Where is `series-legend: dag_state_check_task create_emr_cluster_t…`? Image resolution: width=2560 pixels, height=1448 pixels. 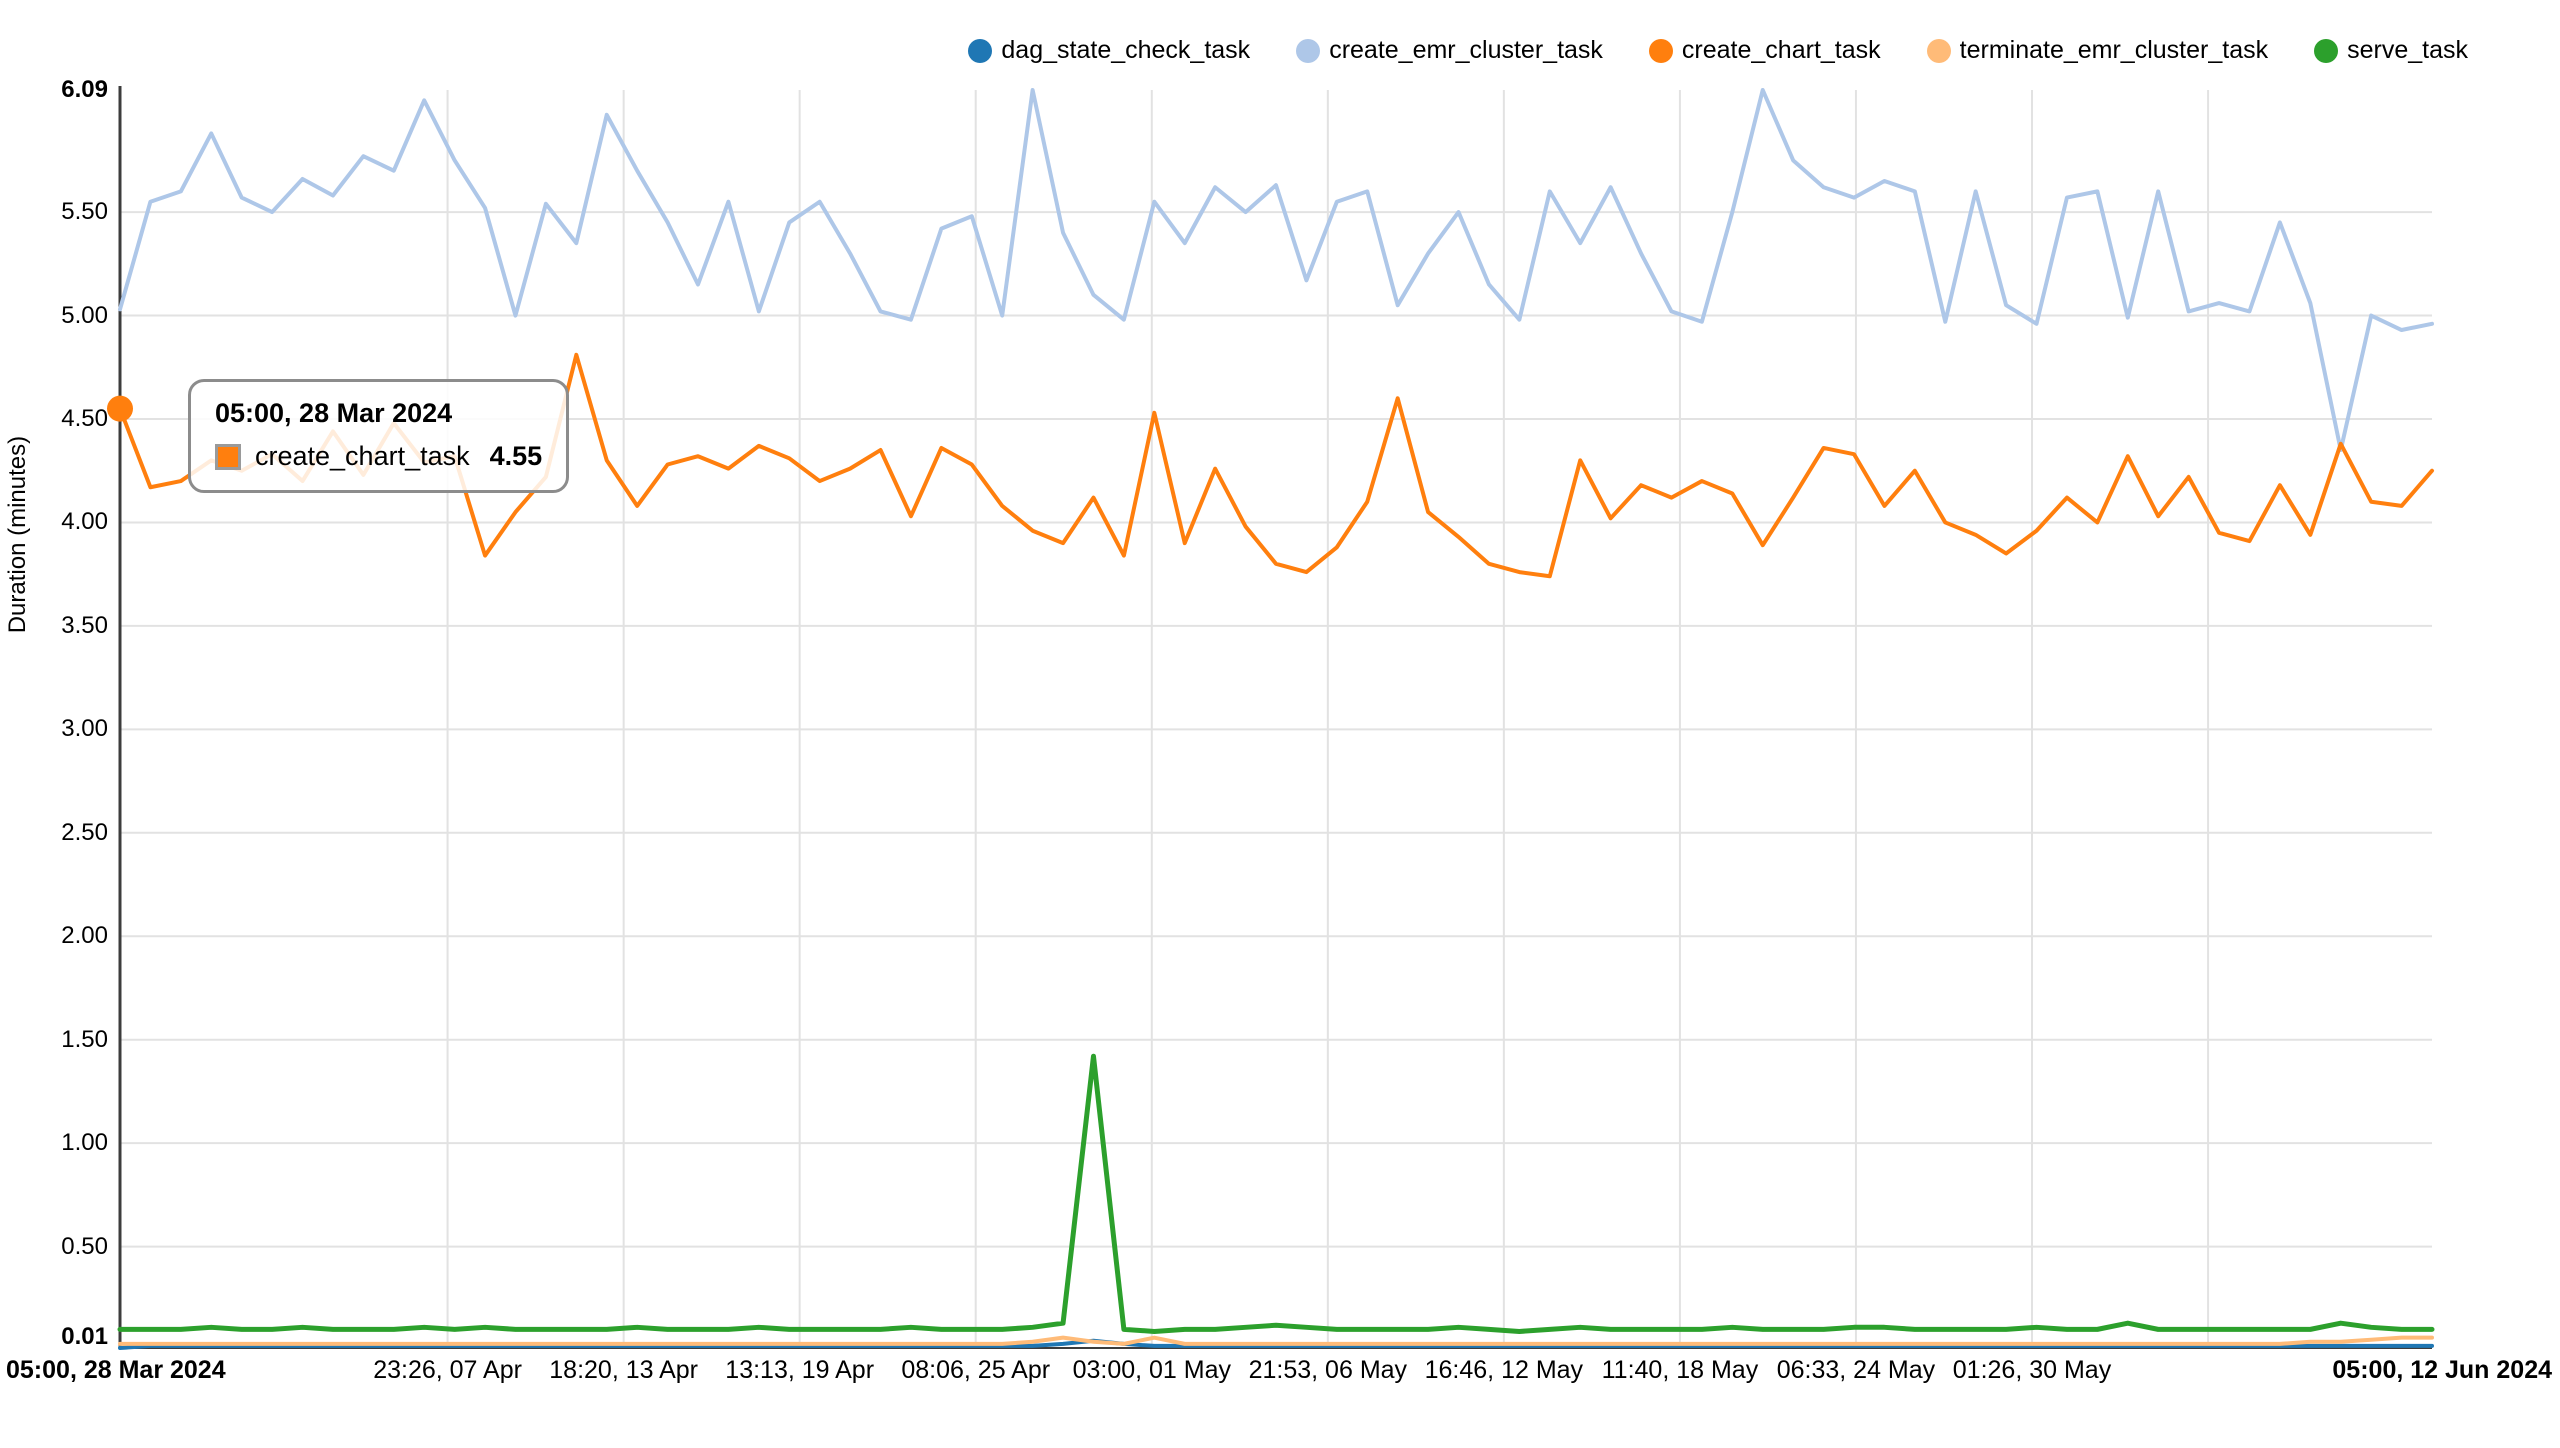 series-legend: dag_state_check_task create_emr_cluster_t… is located at coordinates (1718, 50).